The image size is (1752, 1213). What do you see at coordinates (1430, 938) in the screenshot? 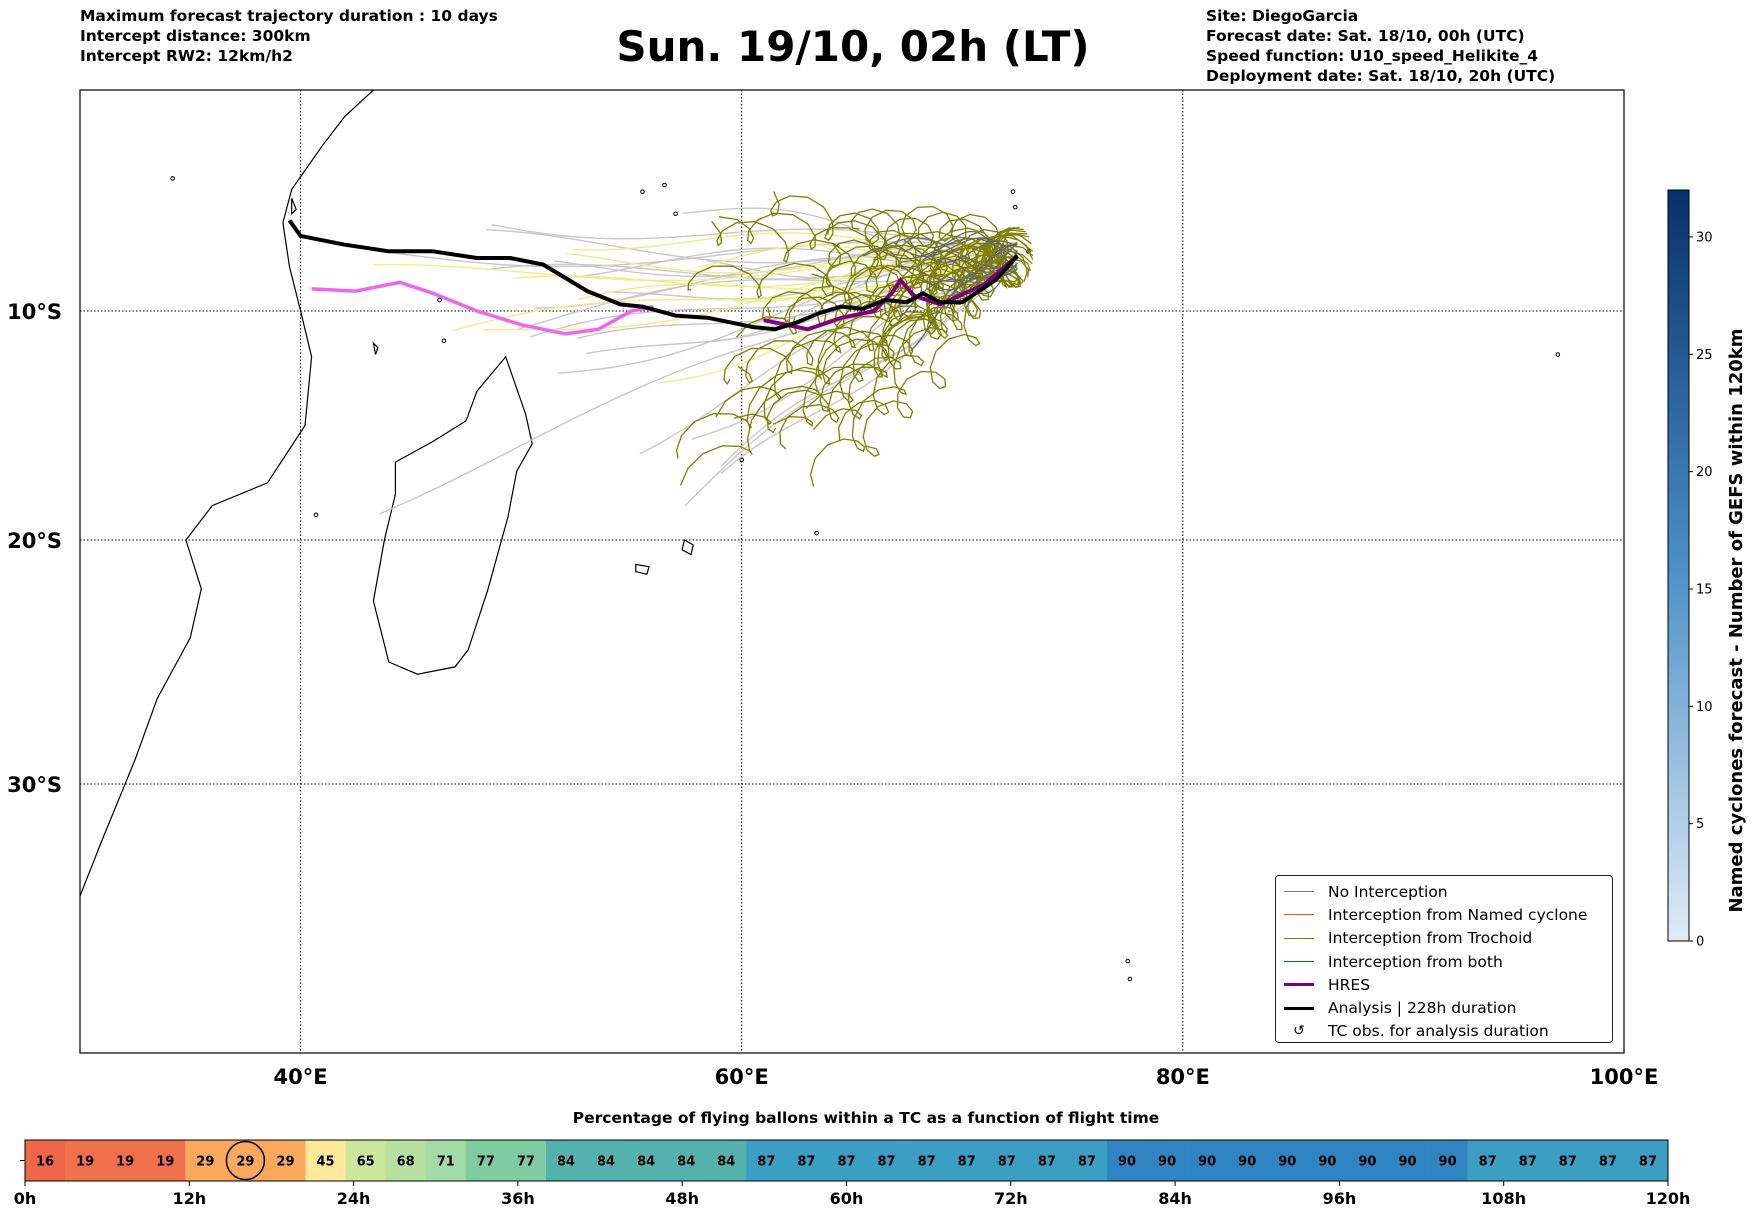
I see `legend-label: Interception from Trochoid` at bounding box center [1430, 938].